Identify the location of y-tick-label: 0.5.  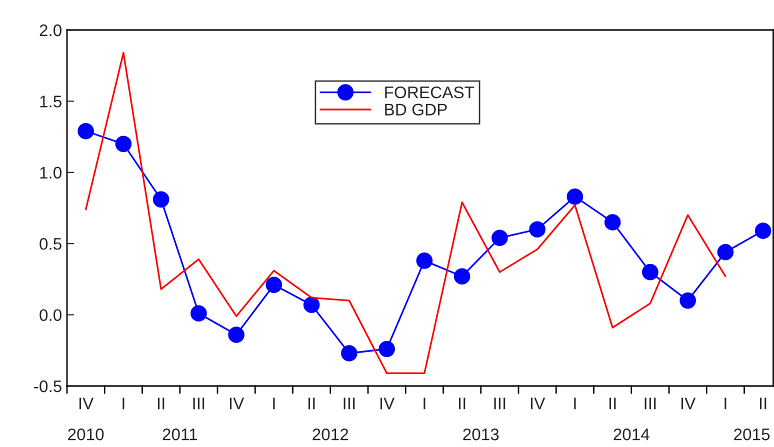
(51, 244).